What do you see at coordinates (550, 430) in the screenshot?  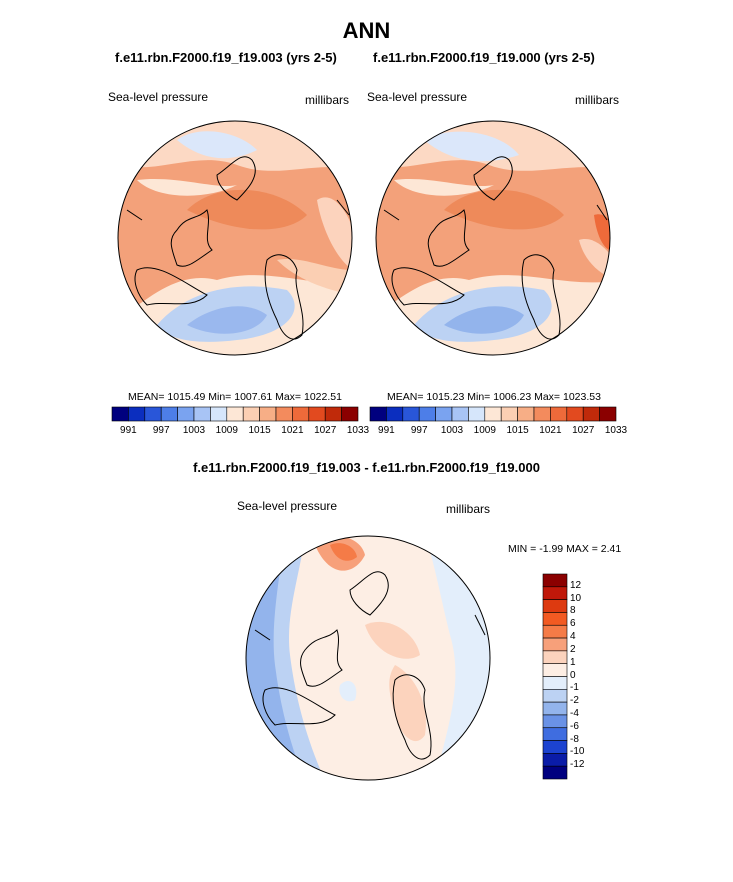 I see `panel-2-colorbar-tick-label: 1021` at bounding box center [550, 430].